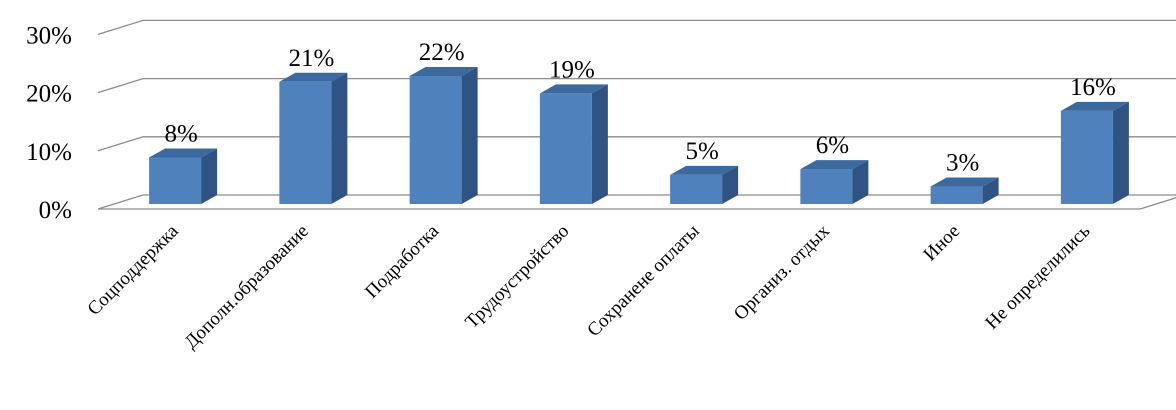 This screenshot has height=410, width=1176. Describe the element at coordinates (782, 272) in the screenshot. I see `x-tick-label: Организ. отдых` at that location.